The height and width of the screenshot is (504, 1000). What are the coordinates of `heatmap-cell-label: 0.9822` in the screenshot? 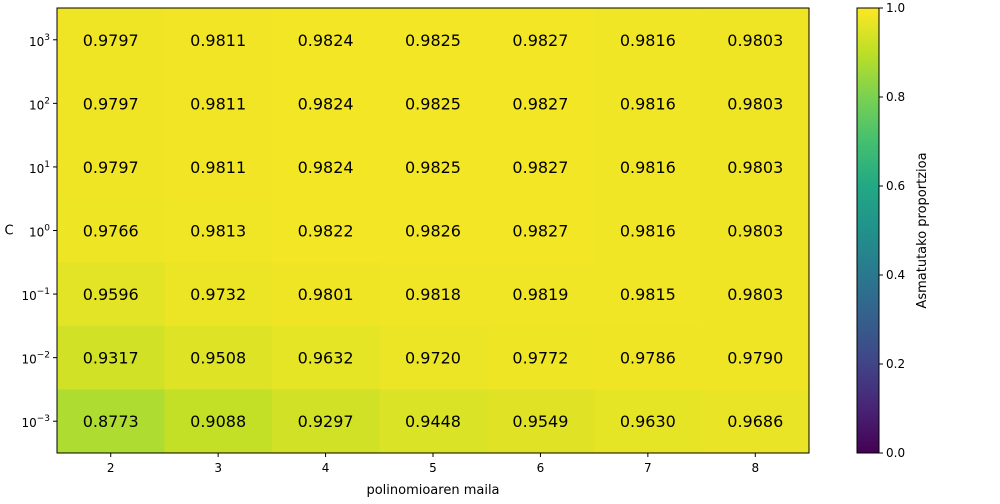 It's located at (326, 231).